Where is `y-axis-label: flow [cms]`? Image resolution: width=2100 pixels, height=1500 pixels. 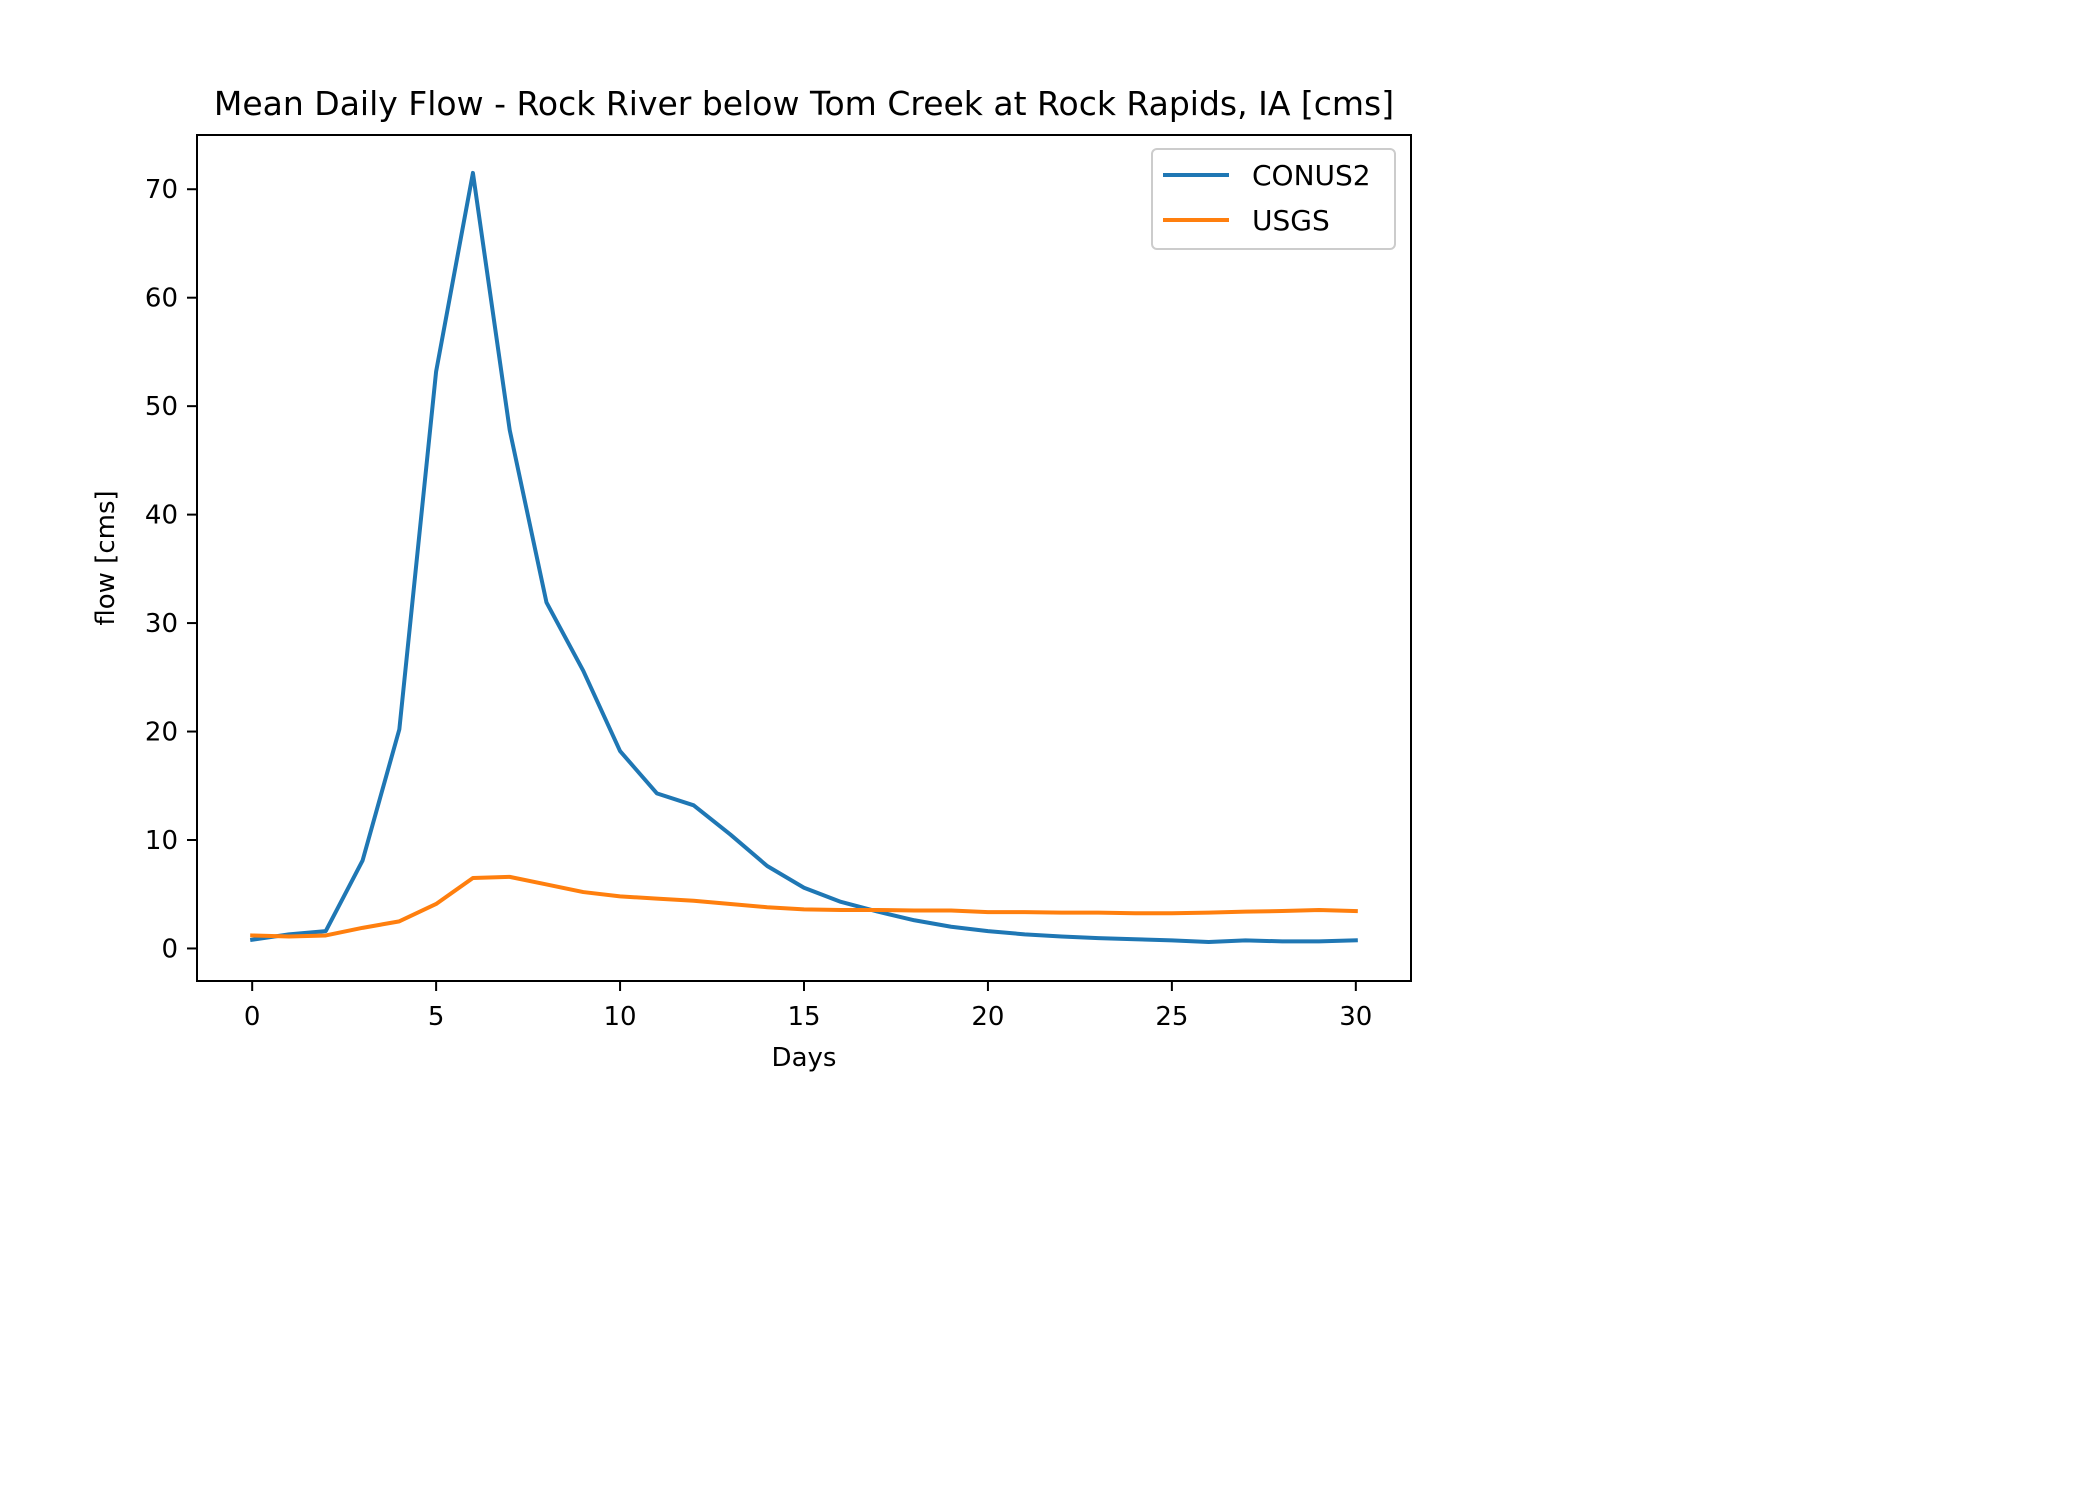
y-axis-label: flow [cms] is located at coordinates (106, 557).